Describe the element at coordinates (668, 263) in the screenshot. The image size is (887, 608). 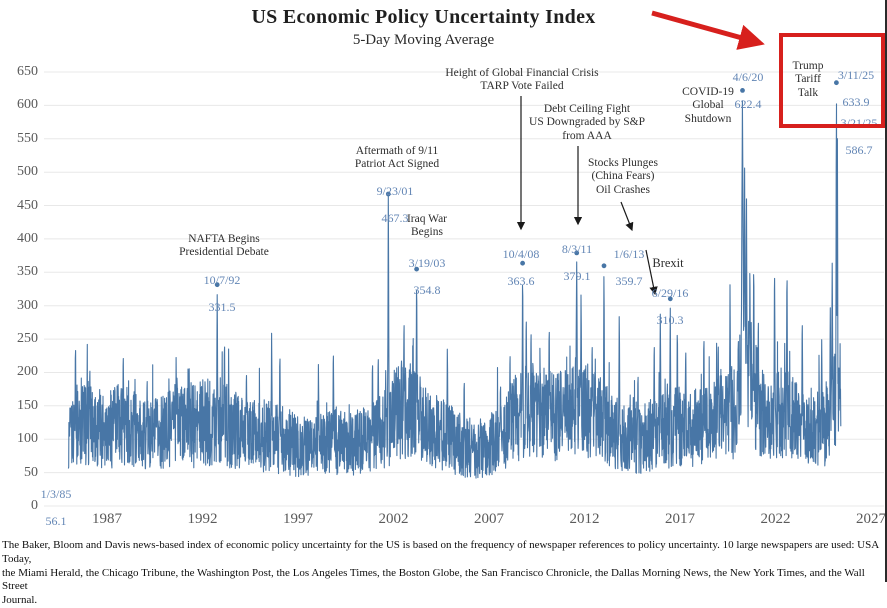
I see `annotation-brexit-label: Brexit` at that location.